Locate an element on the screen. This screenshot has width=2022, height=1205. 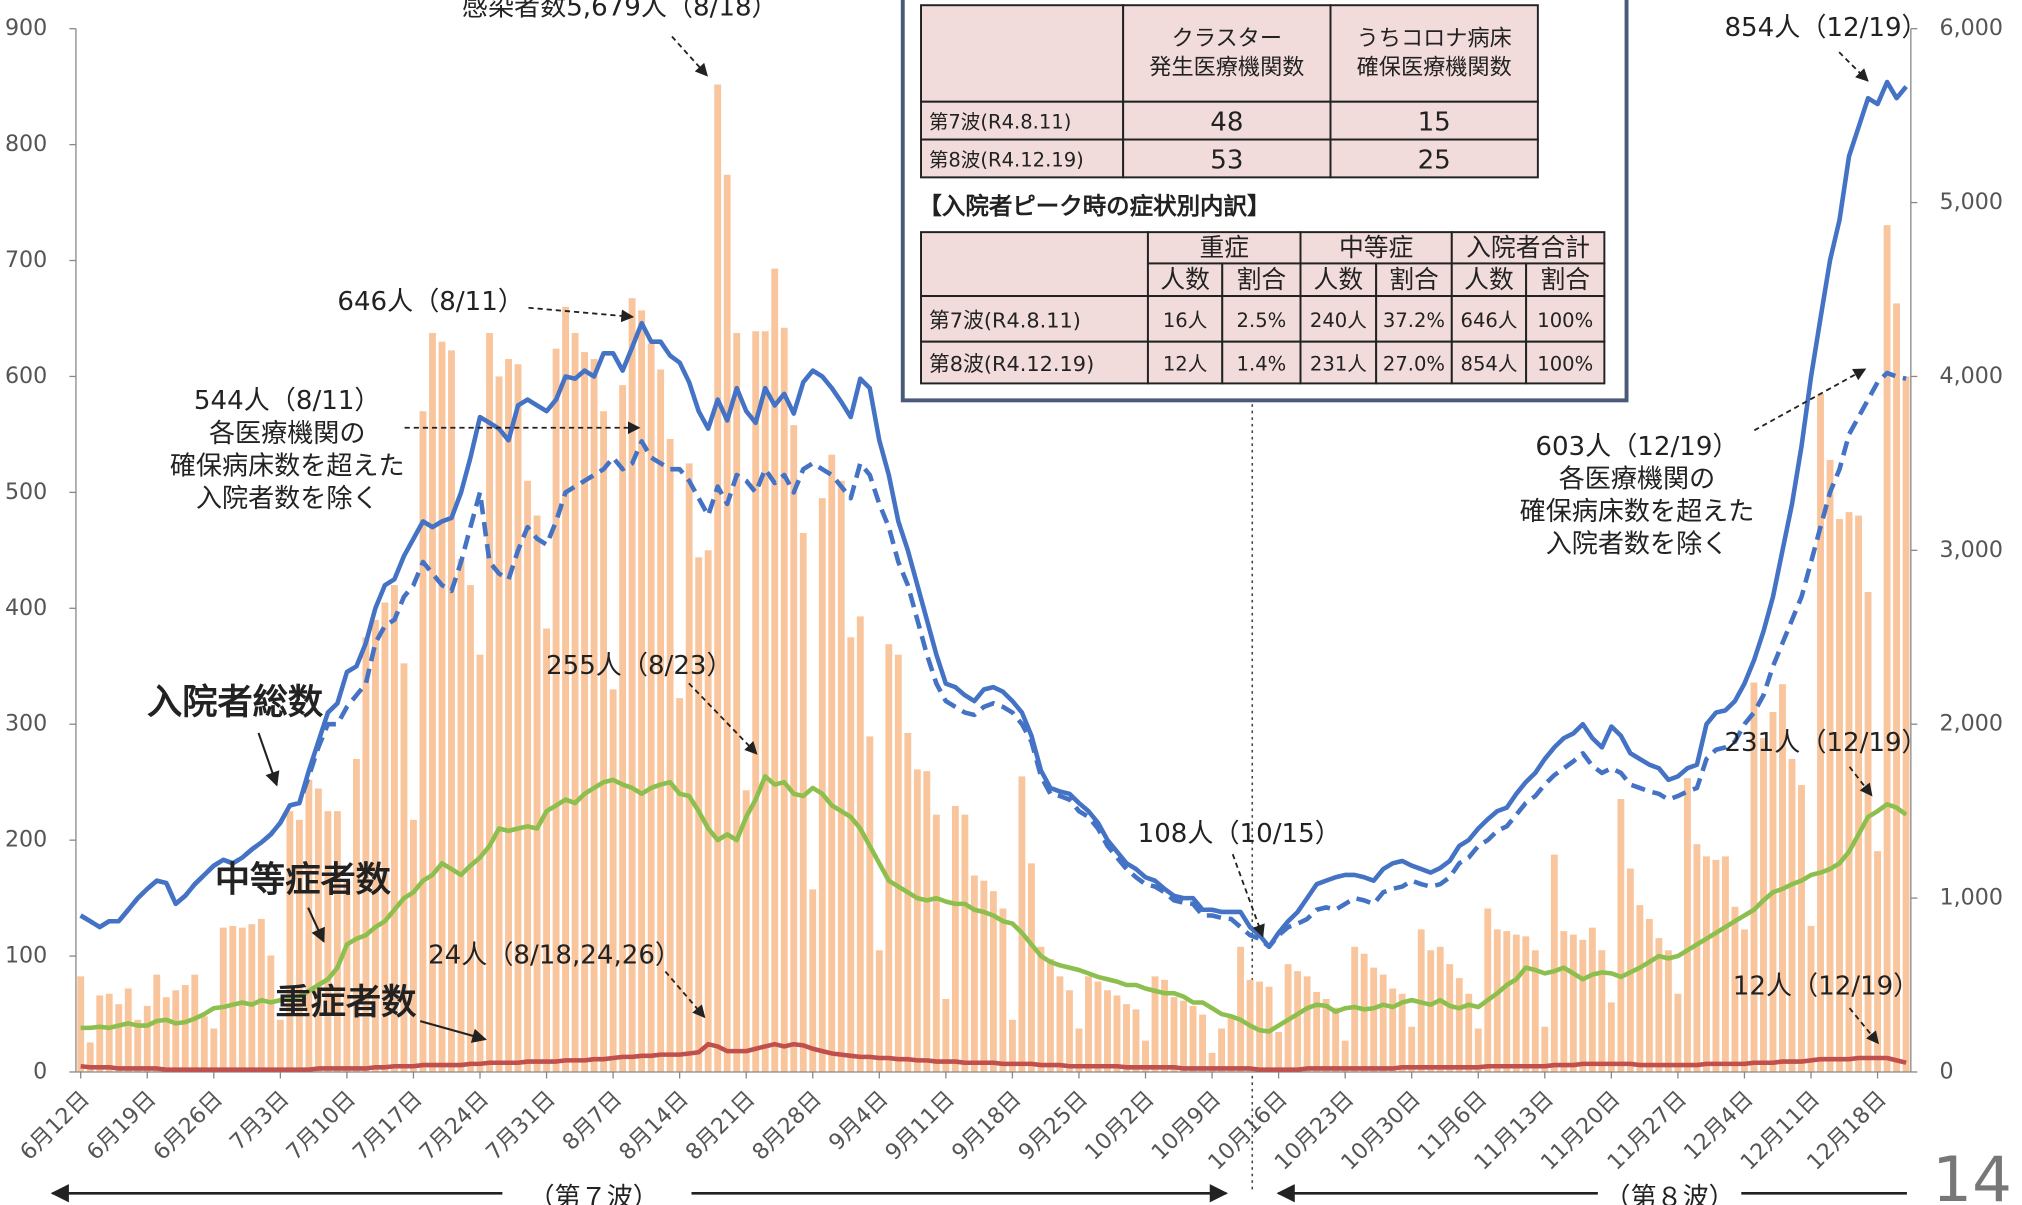
table-group: 入院者合計 is located at coordinates (1528, 247).